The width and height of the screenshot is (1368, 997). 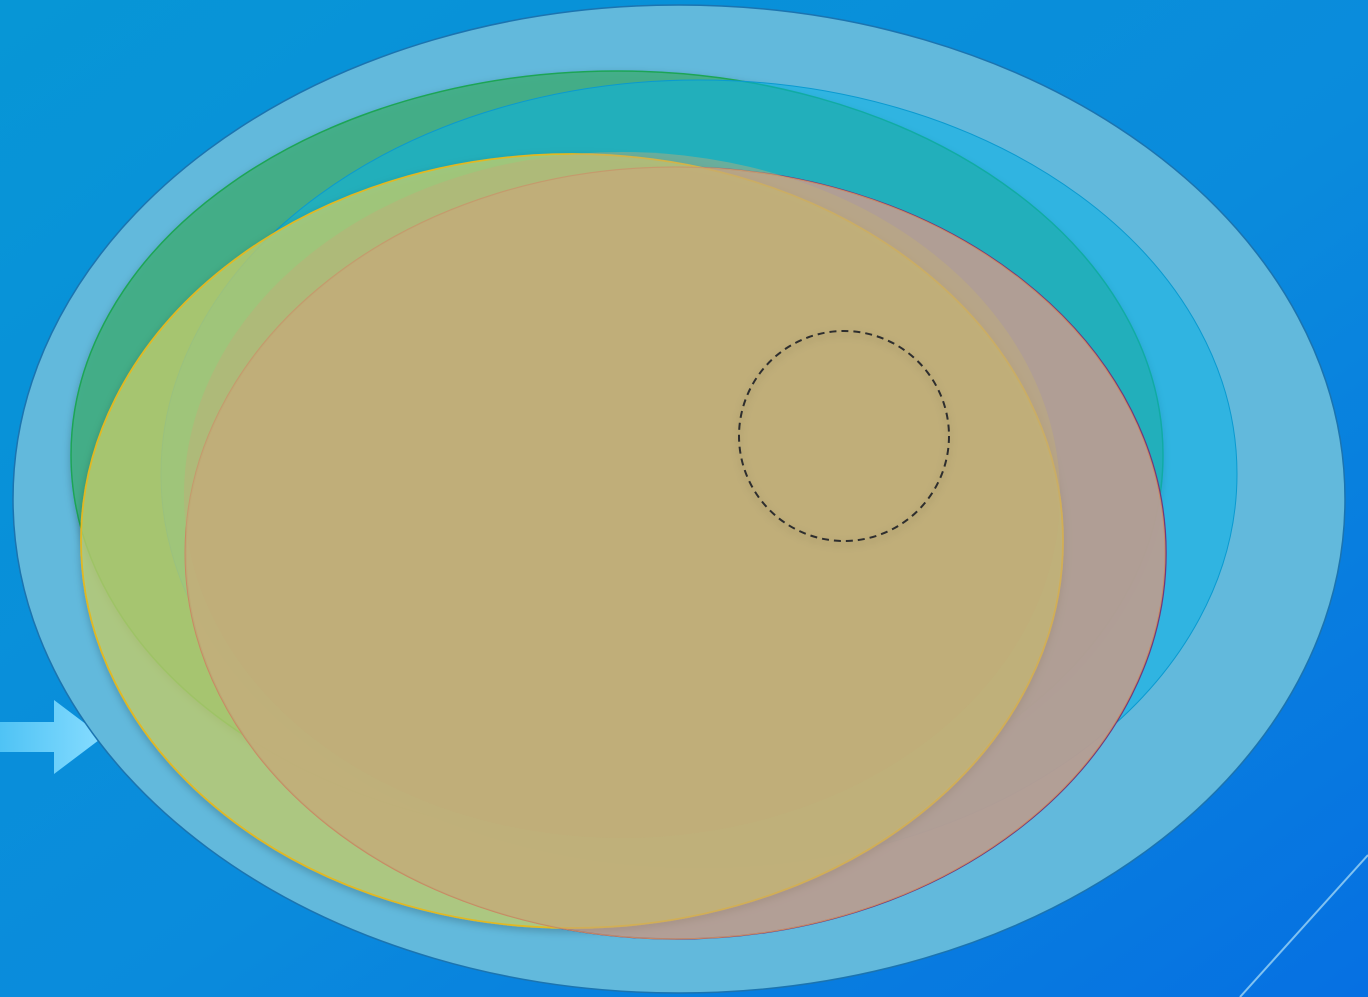 What do you see at coordinates (51, 737) in the screenshot?
I see `right-arrow-icon` at bounding box center [51, 737].